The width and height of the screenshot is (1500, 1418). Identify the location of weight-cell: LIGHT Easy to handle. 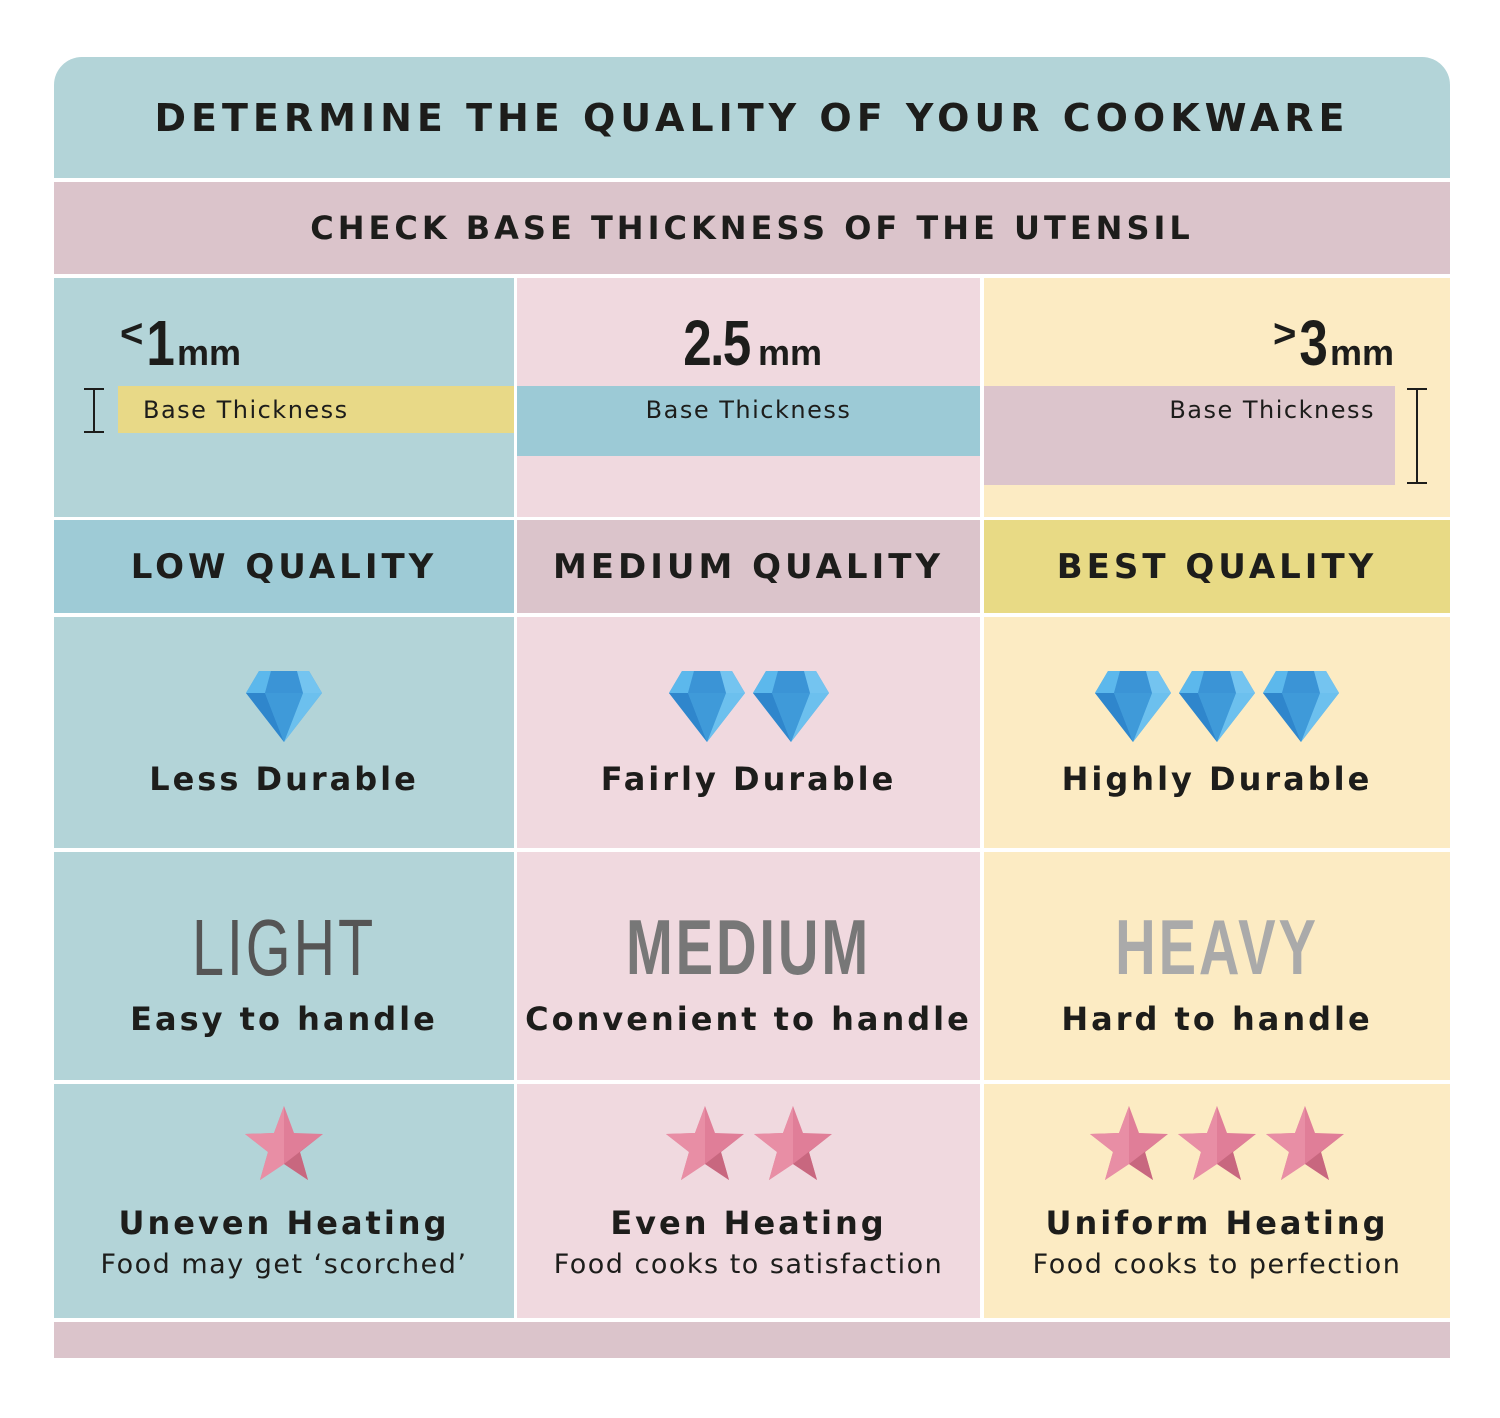
(284, 966).